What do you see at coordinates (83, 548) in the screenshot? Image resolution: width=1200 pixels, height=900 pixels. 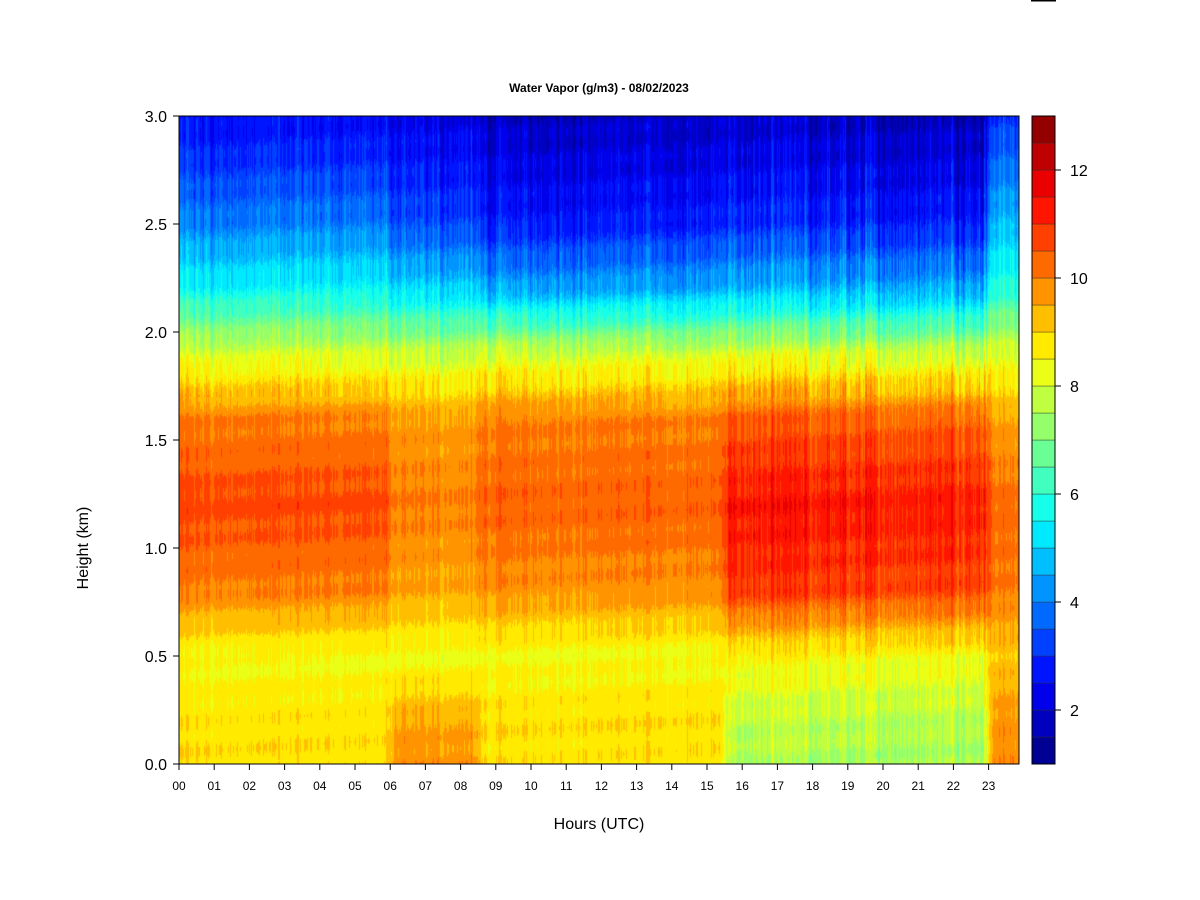 I see `y-axis-title: Height (km)` at bounding box center [83, 548].